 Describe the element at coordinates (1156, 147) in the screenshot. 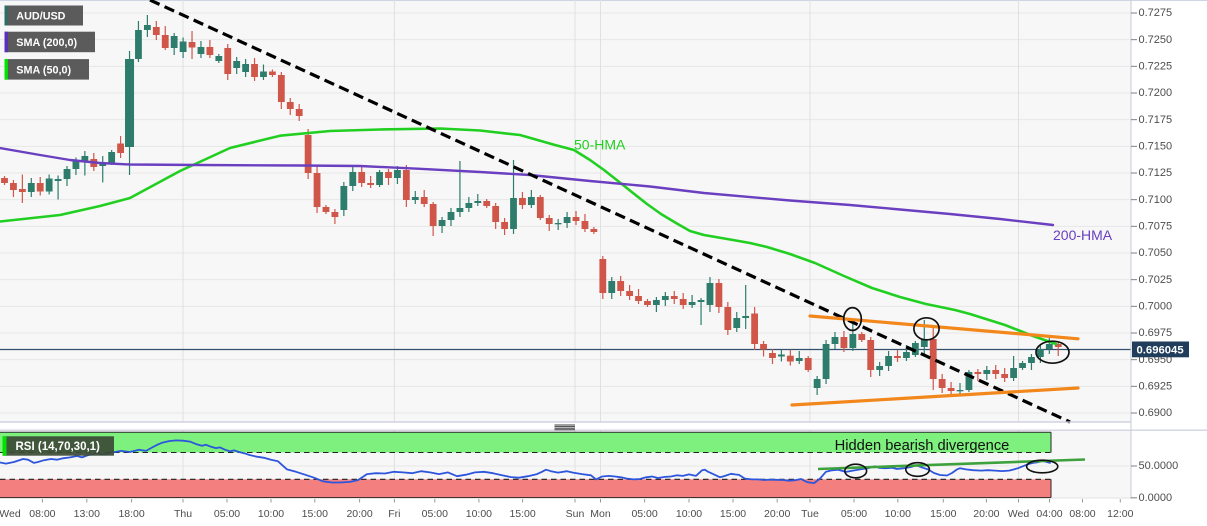

I see `svg-text: 0.7150` at that location.